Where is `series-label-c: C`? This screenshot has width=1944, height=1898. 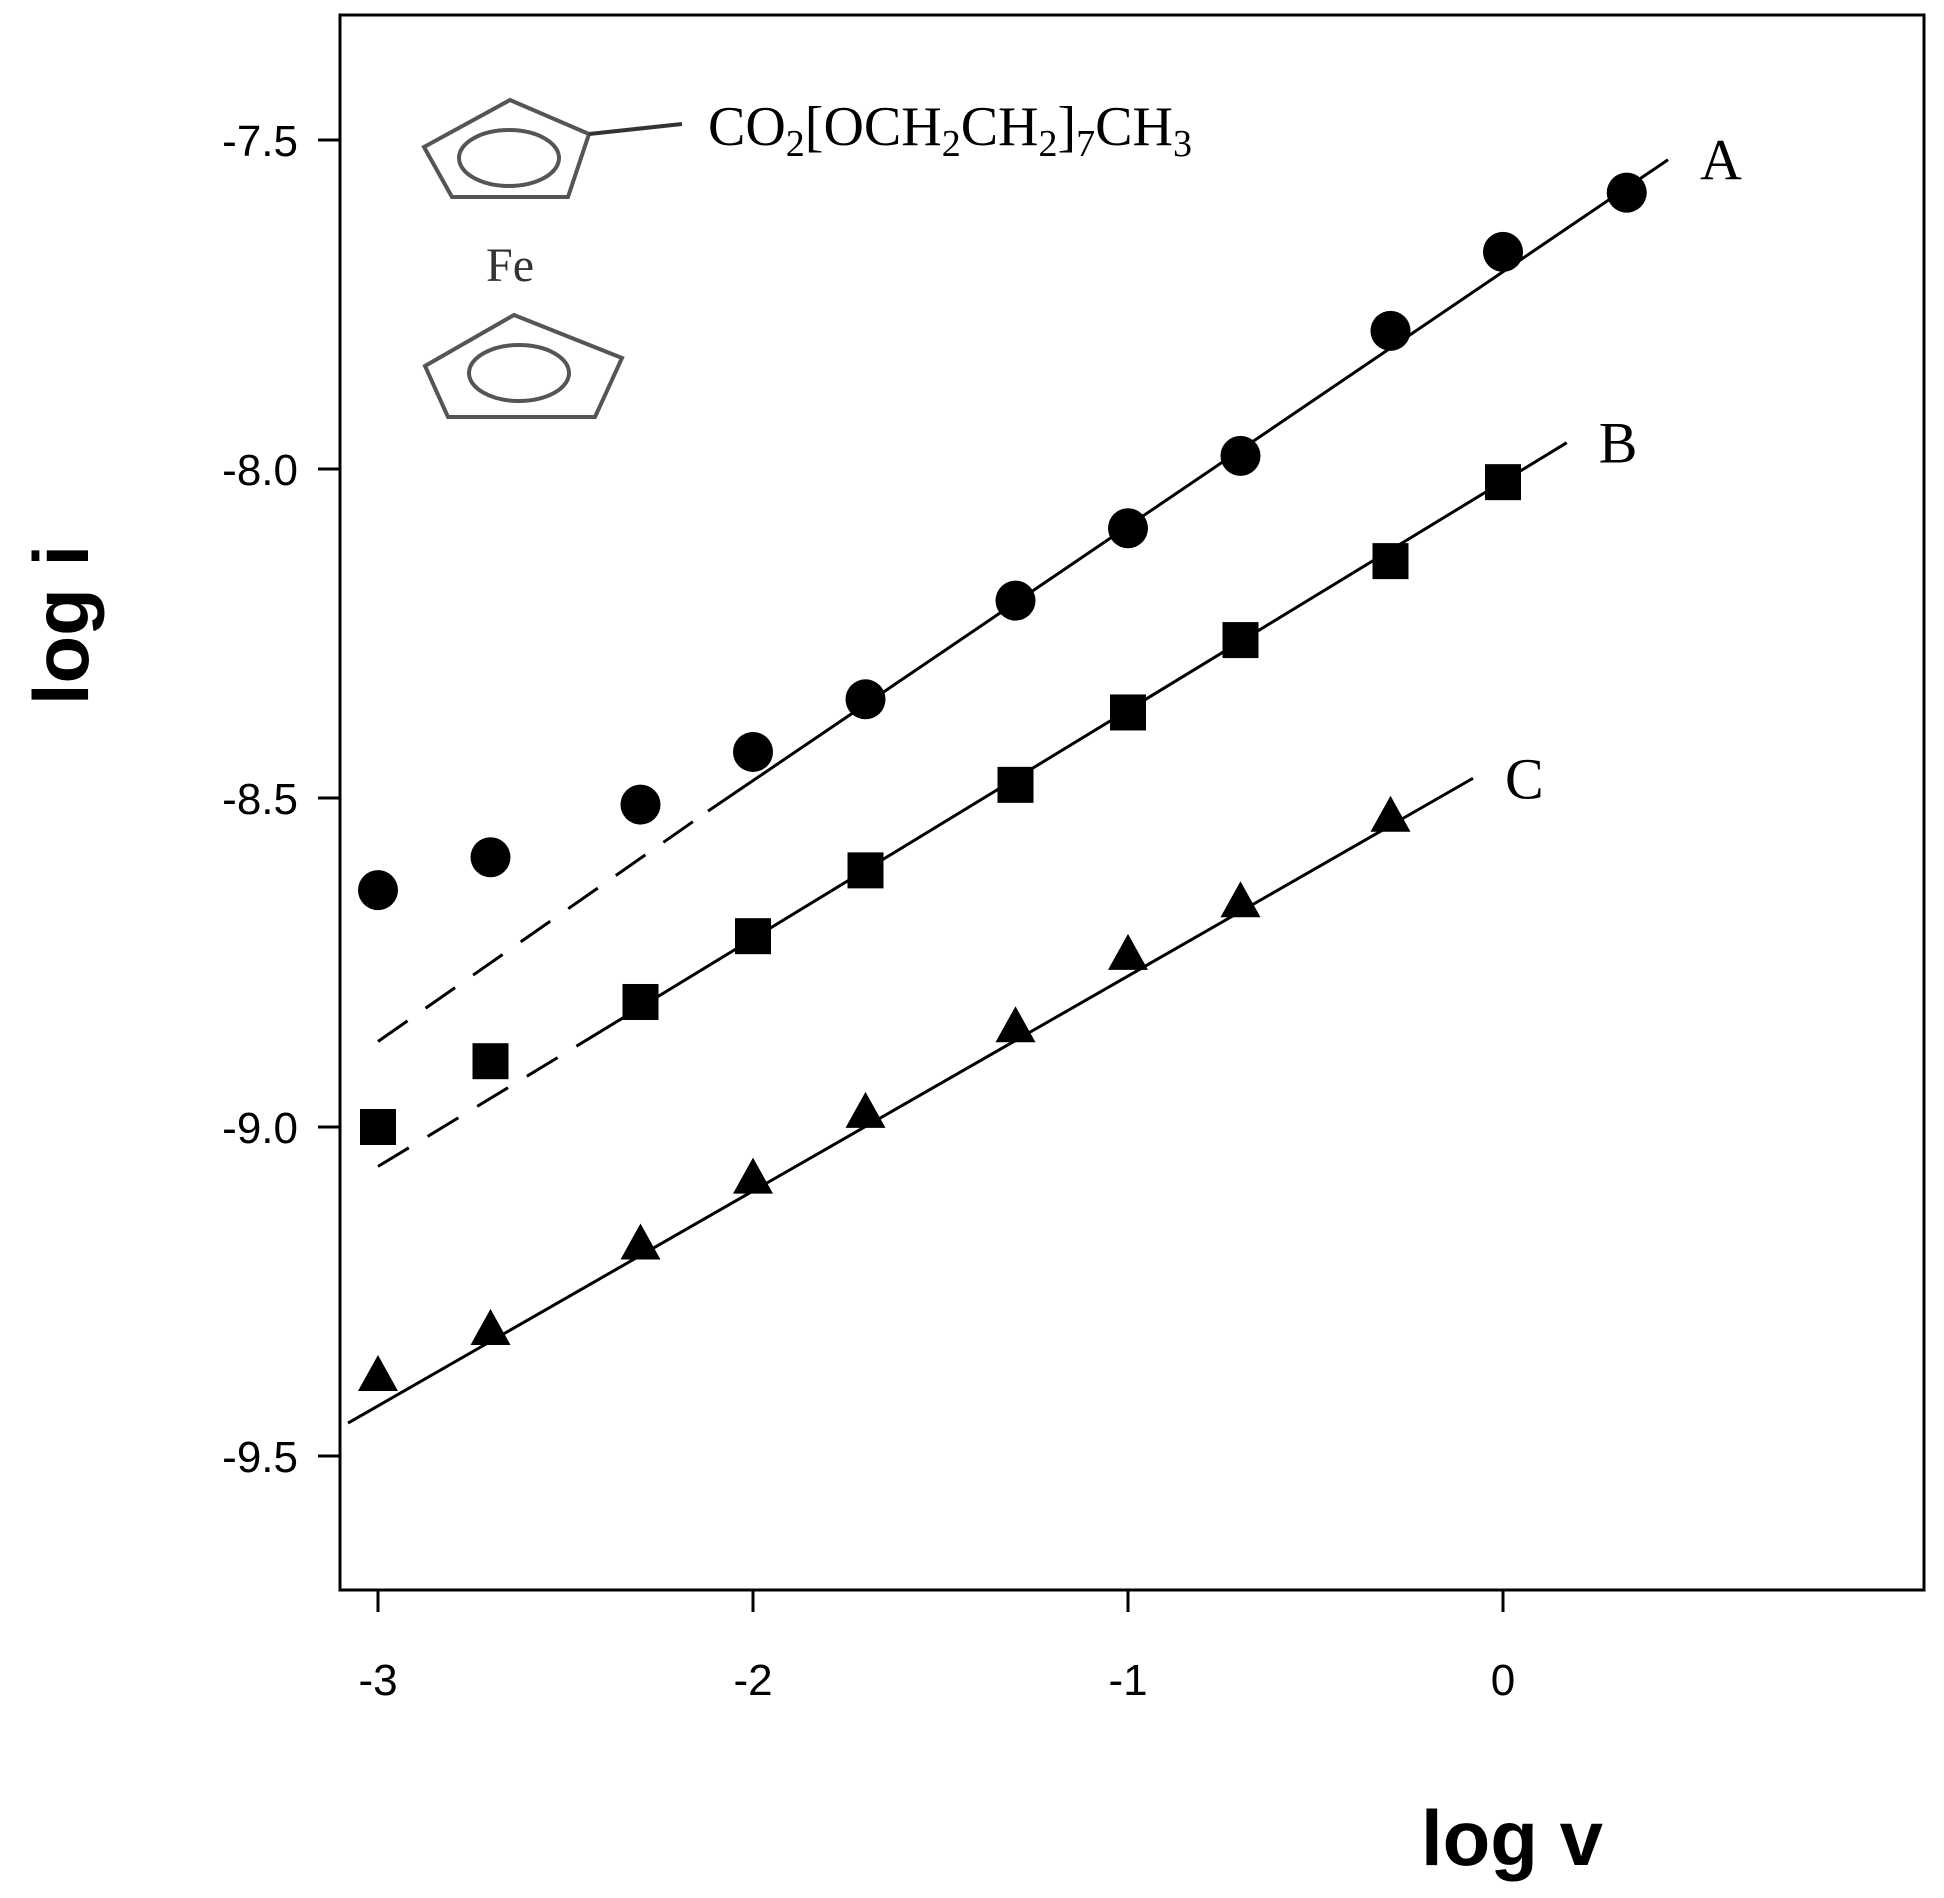
series-label-c: C is located at coordinates (1524, 778).